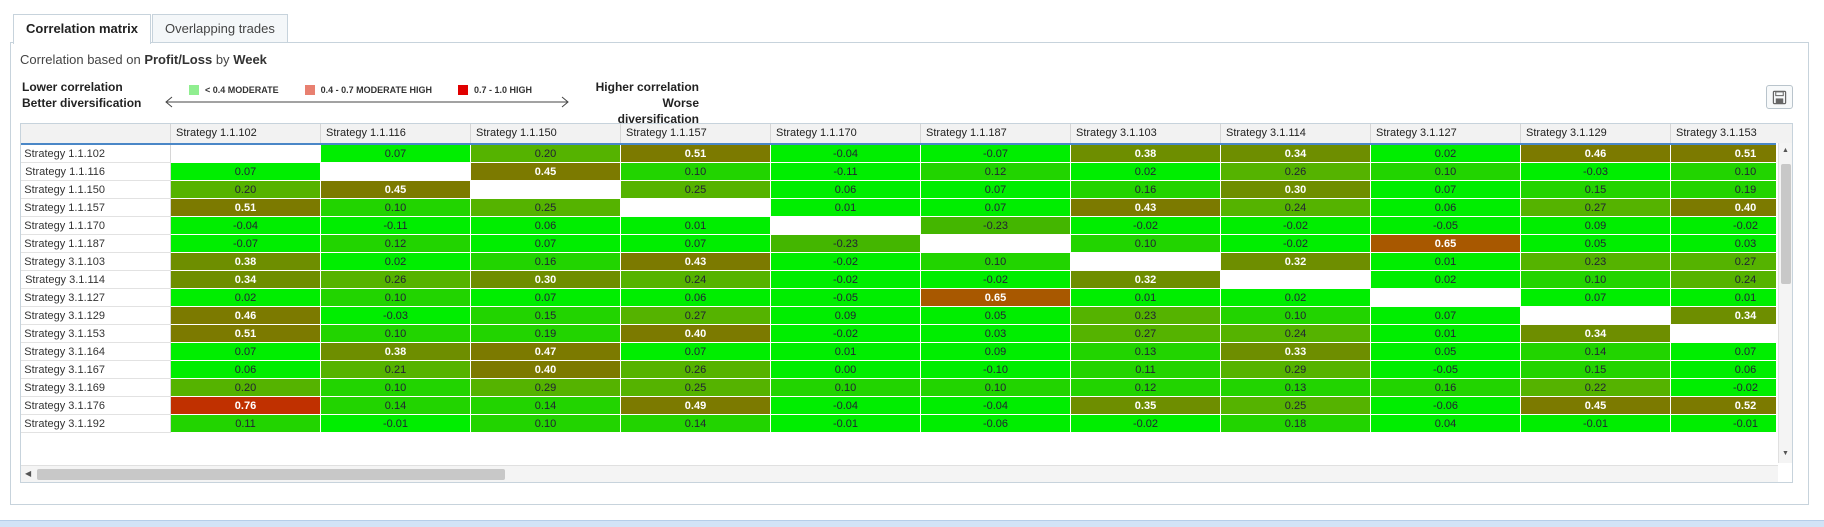 Image resolution: width=1824 pixels, height=527 pixels. I want to click on column-header: Strategy 1.1.157, so click(696, 133).